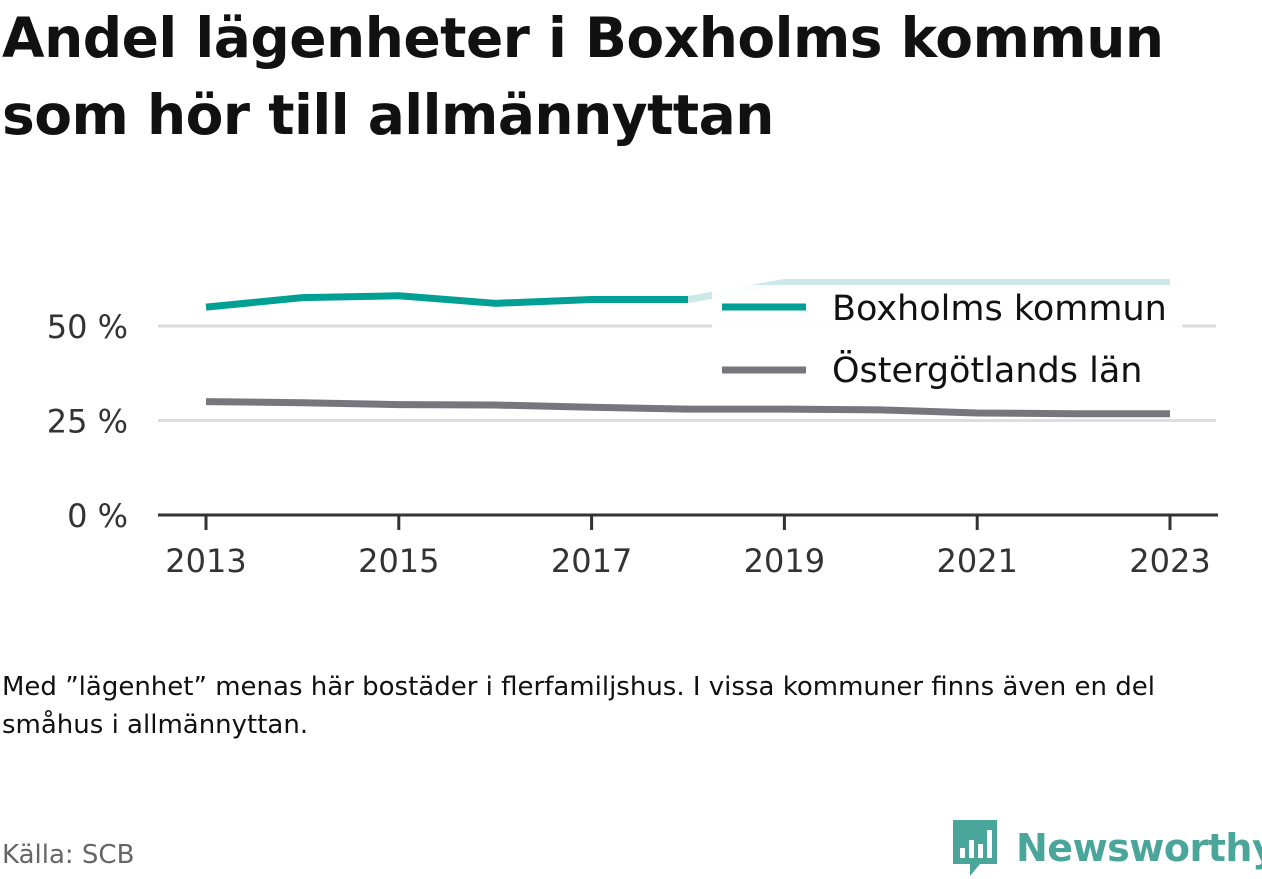 This screenshot has height=879, width=1262. I want to click on y-axis-tick-labels: 0 % 25 % 50 %, so click(87, 421).